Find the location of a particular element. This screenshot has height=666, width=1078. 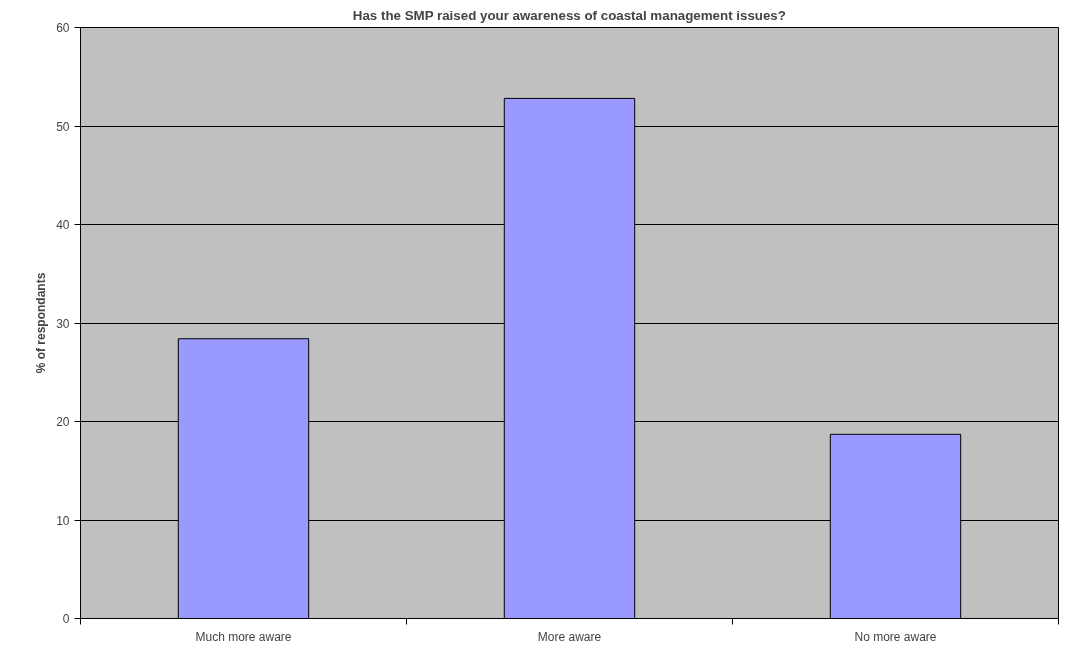

chart-title: Has the SMP raised your awareness of coastal management issues? is located at coordinates (569, 15).